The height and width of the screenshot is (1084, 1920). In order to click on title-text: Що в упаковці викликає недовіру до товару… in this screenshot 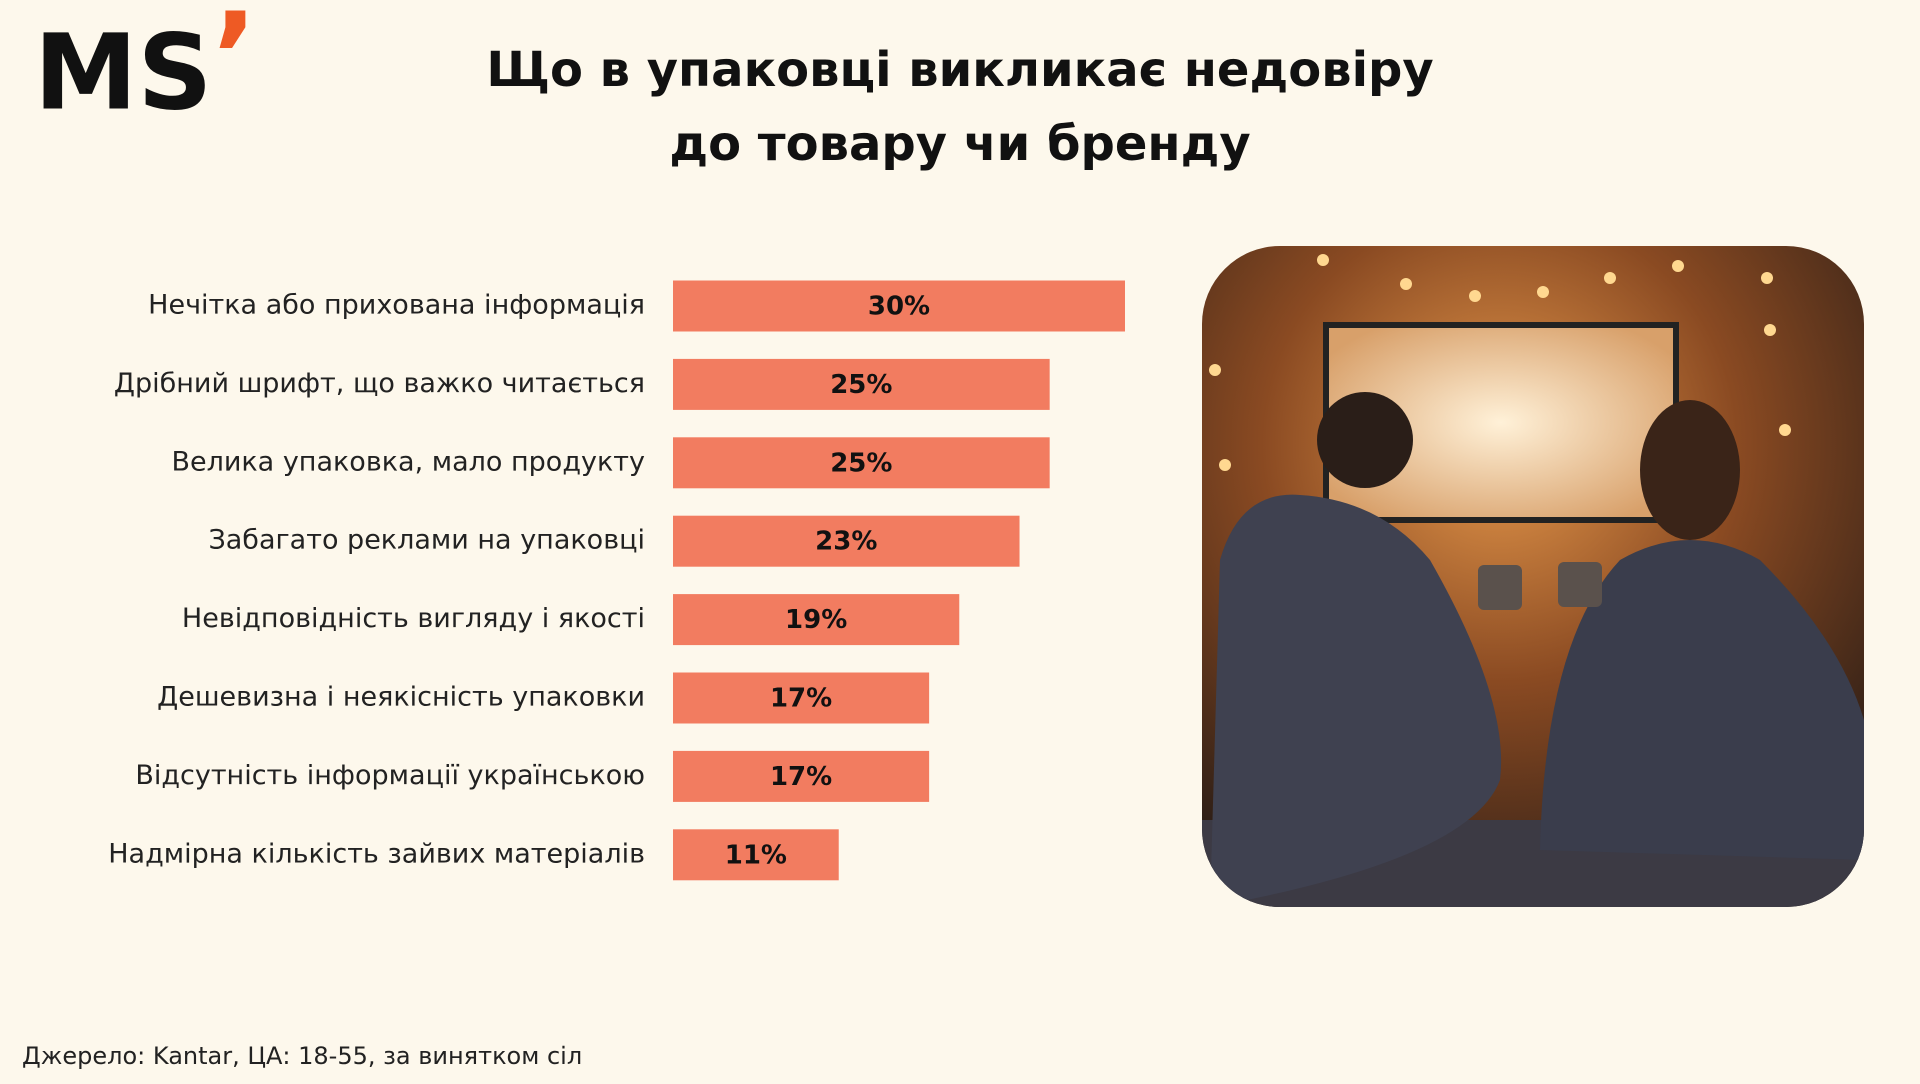, I will do `click(959, 107)`.